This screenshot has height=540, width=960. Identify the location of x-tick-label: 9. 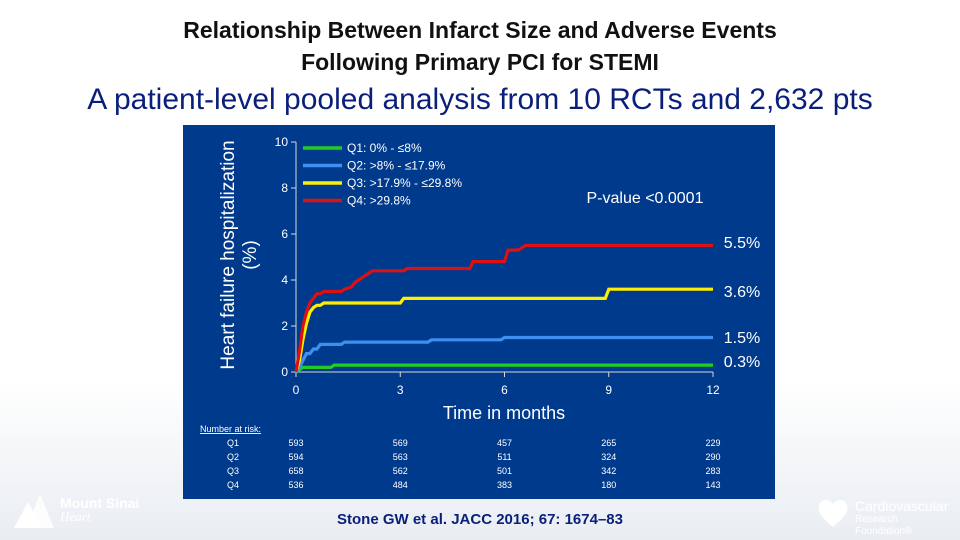
(608, 390).